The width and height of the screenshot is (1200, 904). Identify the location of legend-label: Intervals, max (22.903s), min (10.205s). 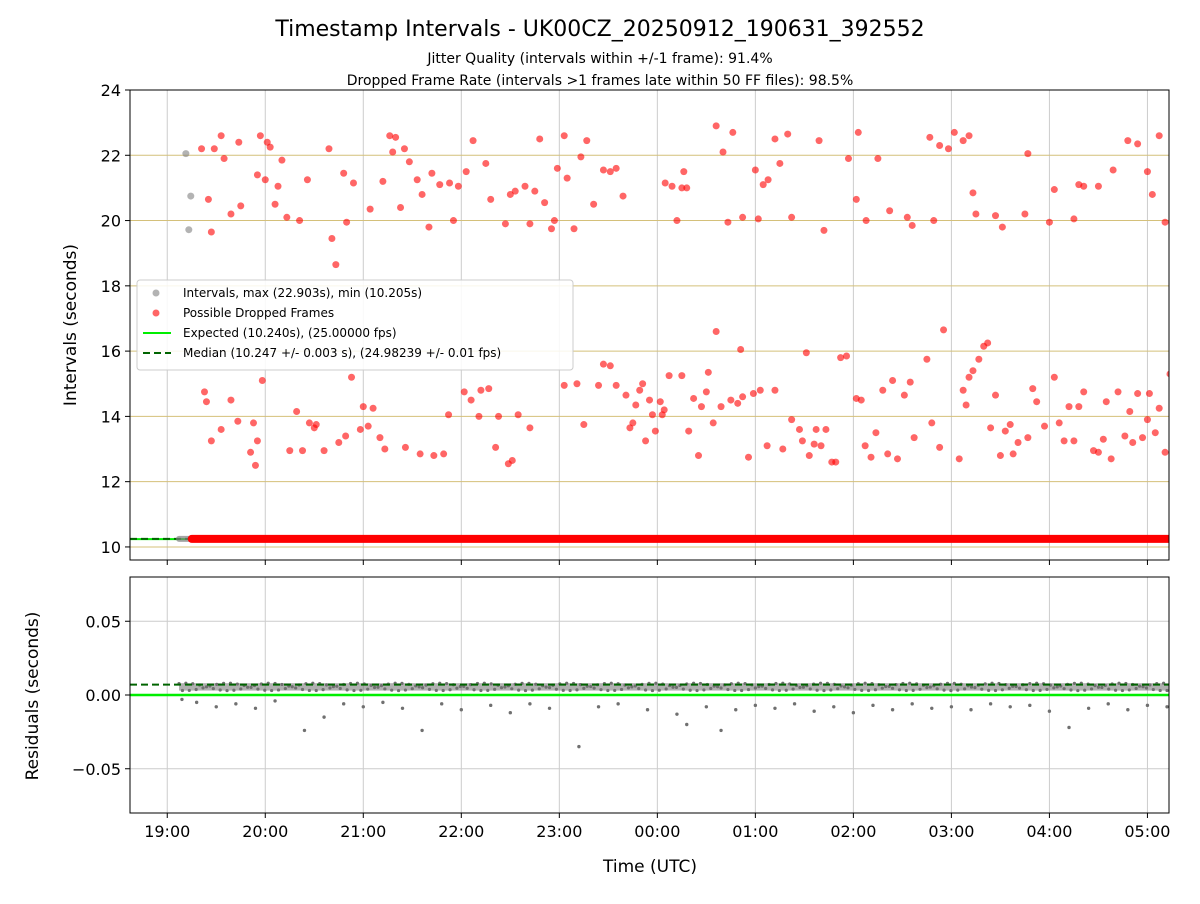
(302, 293).